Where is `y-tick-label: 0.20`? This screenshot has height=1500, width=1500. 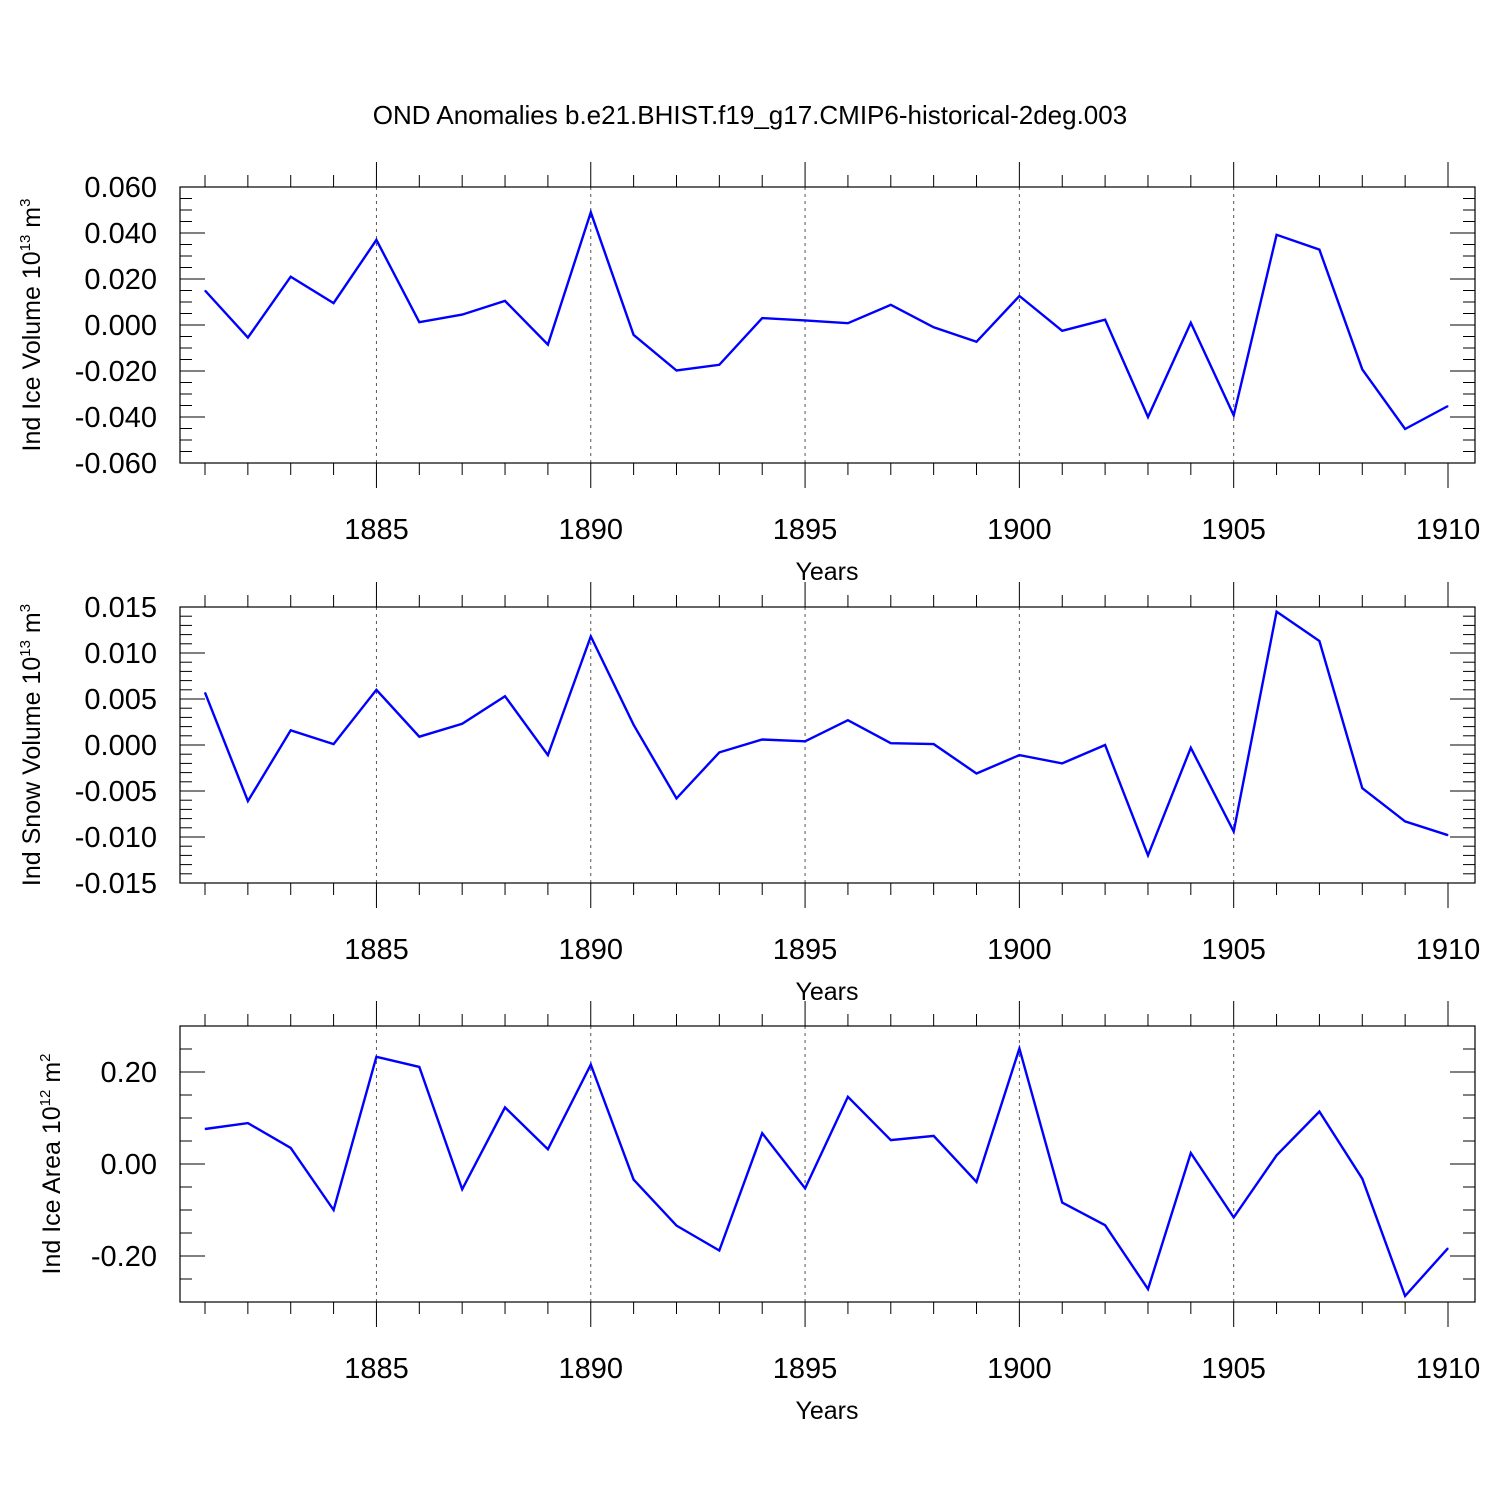
y-tick-label: 0.20 is located at coordinates (129, 1073).